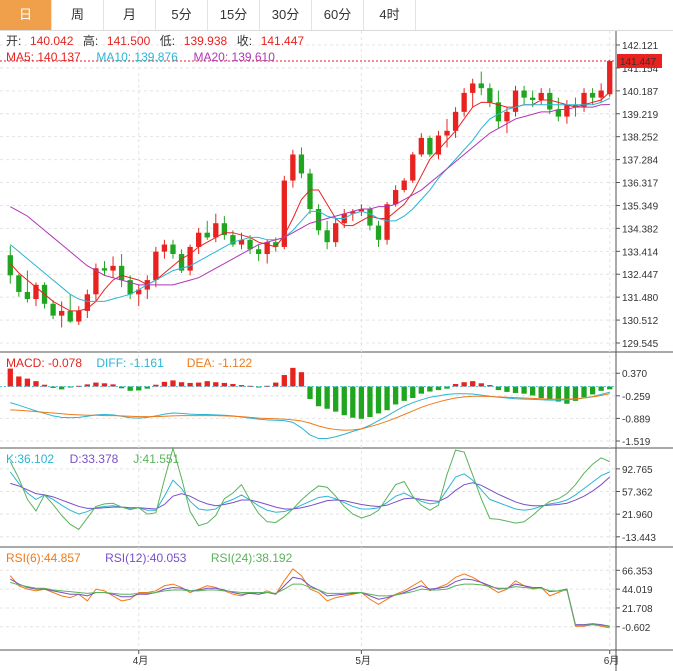 Image resolution: width=673 pixels, height=671 pixels. Describe the element at coordinates (130, 15) in the screenshot. I see `tab-2: 月` at that location.